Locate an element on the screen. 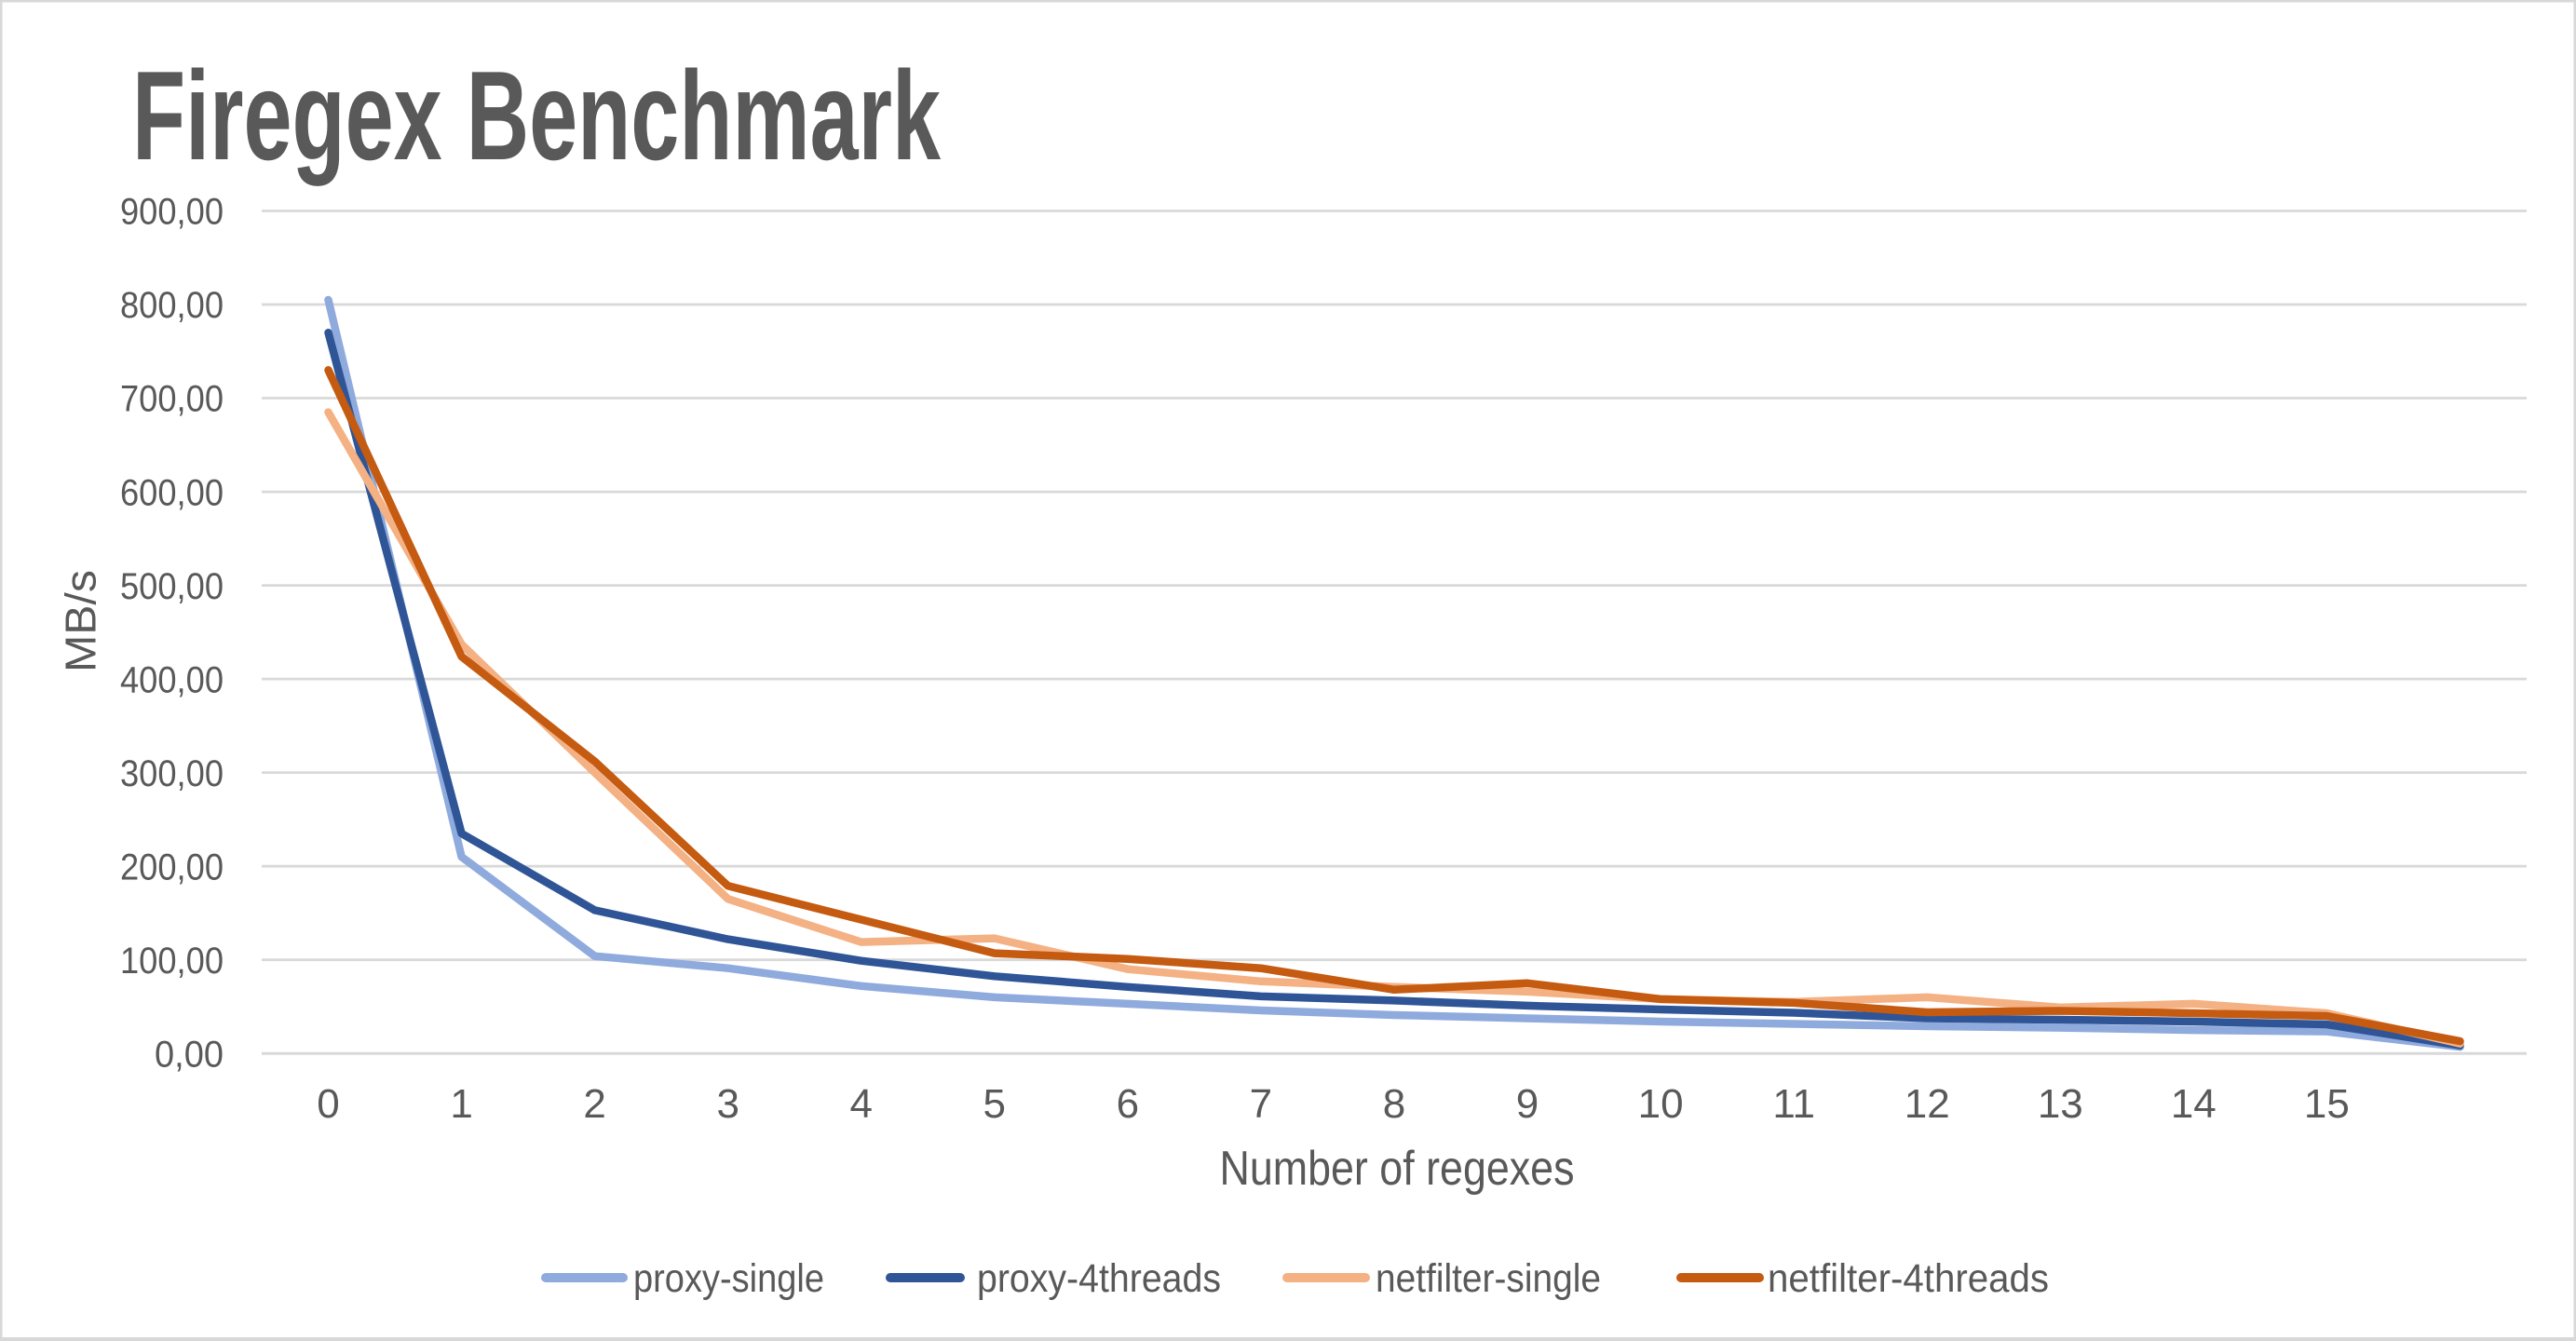  svg-text: netfilter-single is located at coordinates (1488, 1278).